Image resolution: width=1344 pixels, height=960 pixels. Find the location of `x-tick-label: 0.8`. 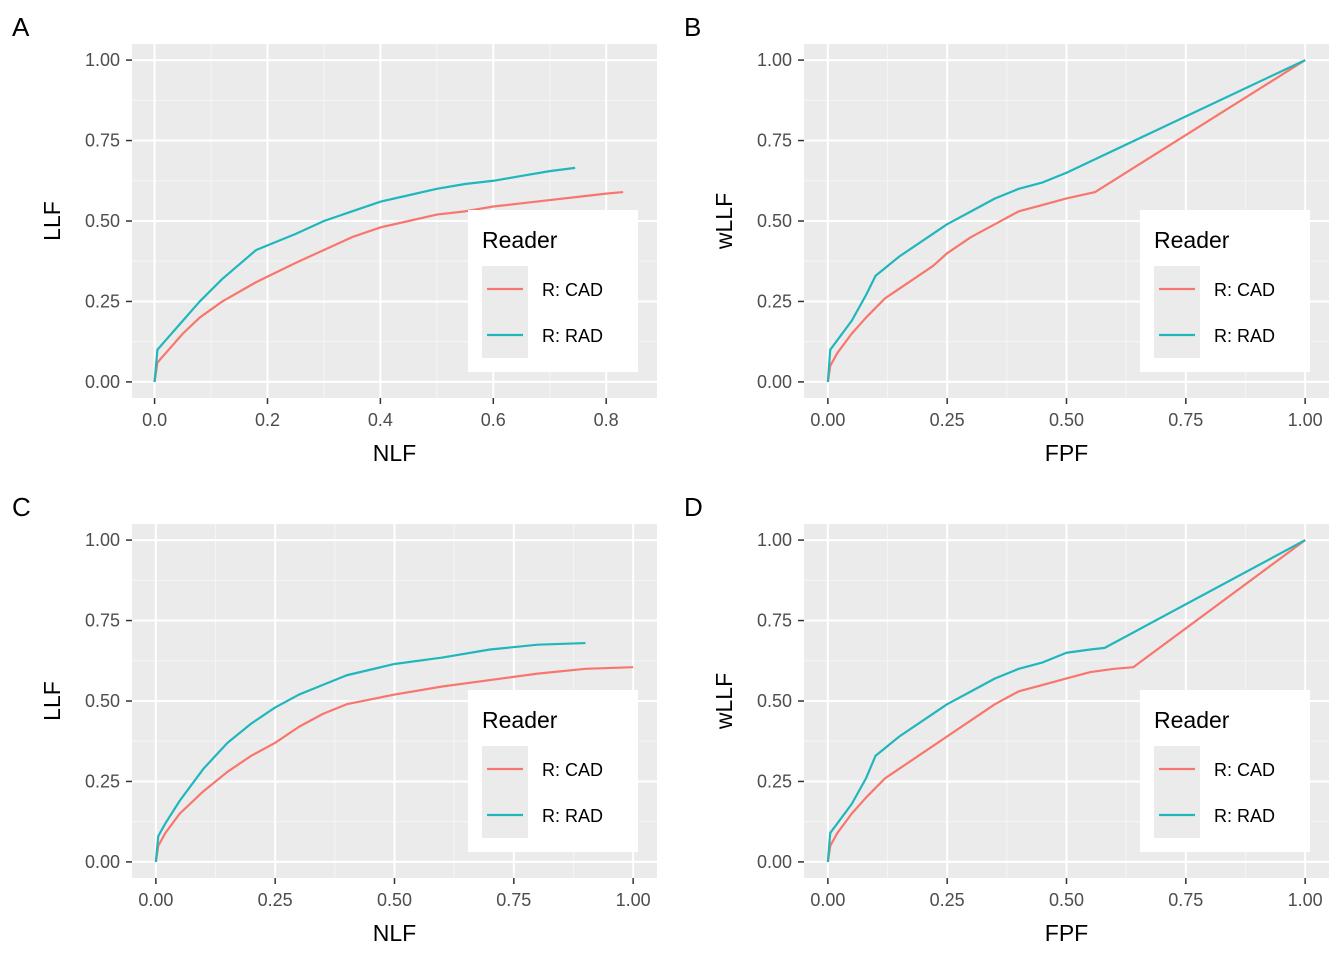

x-tick-label: 0.8 is located at coordinates (606, 420).